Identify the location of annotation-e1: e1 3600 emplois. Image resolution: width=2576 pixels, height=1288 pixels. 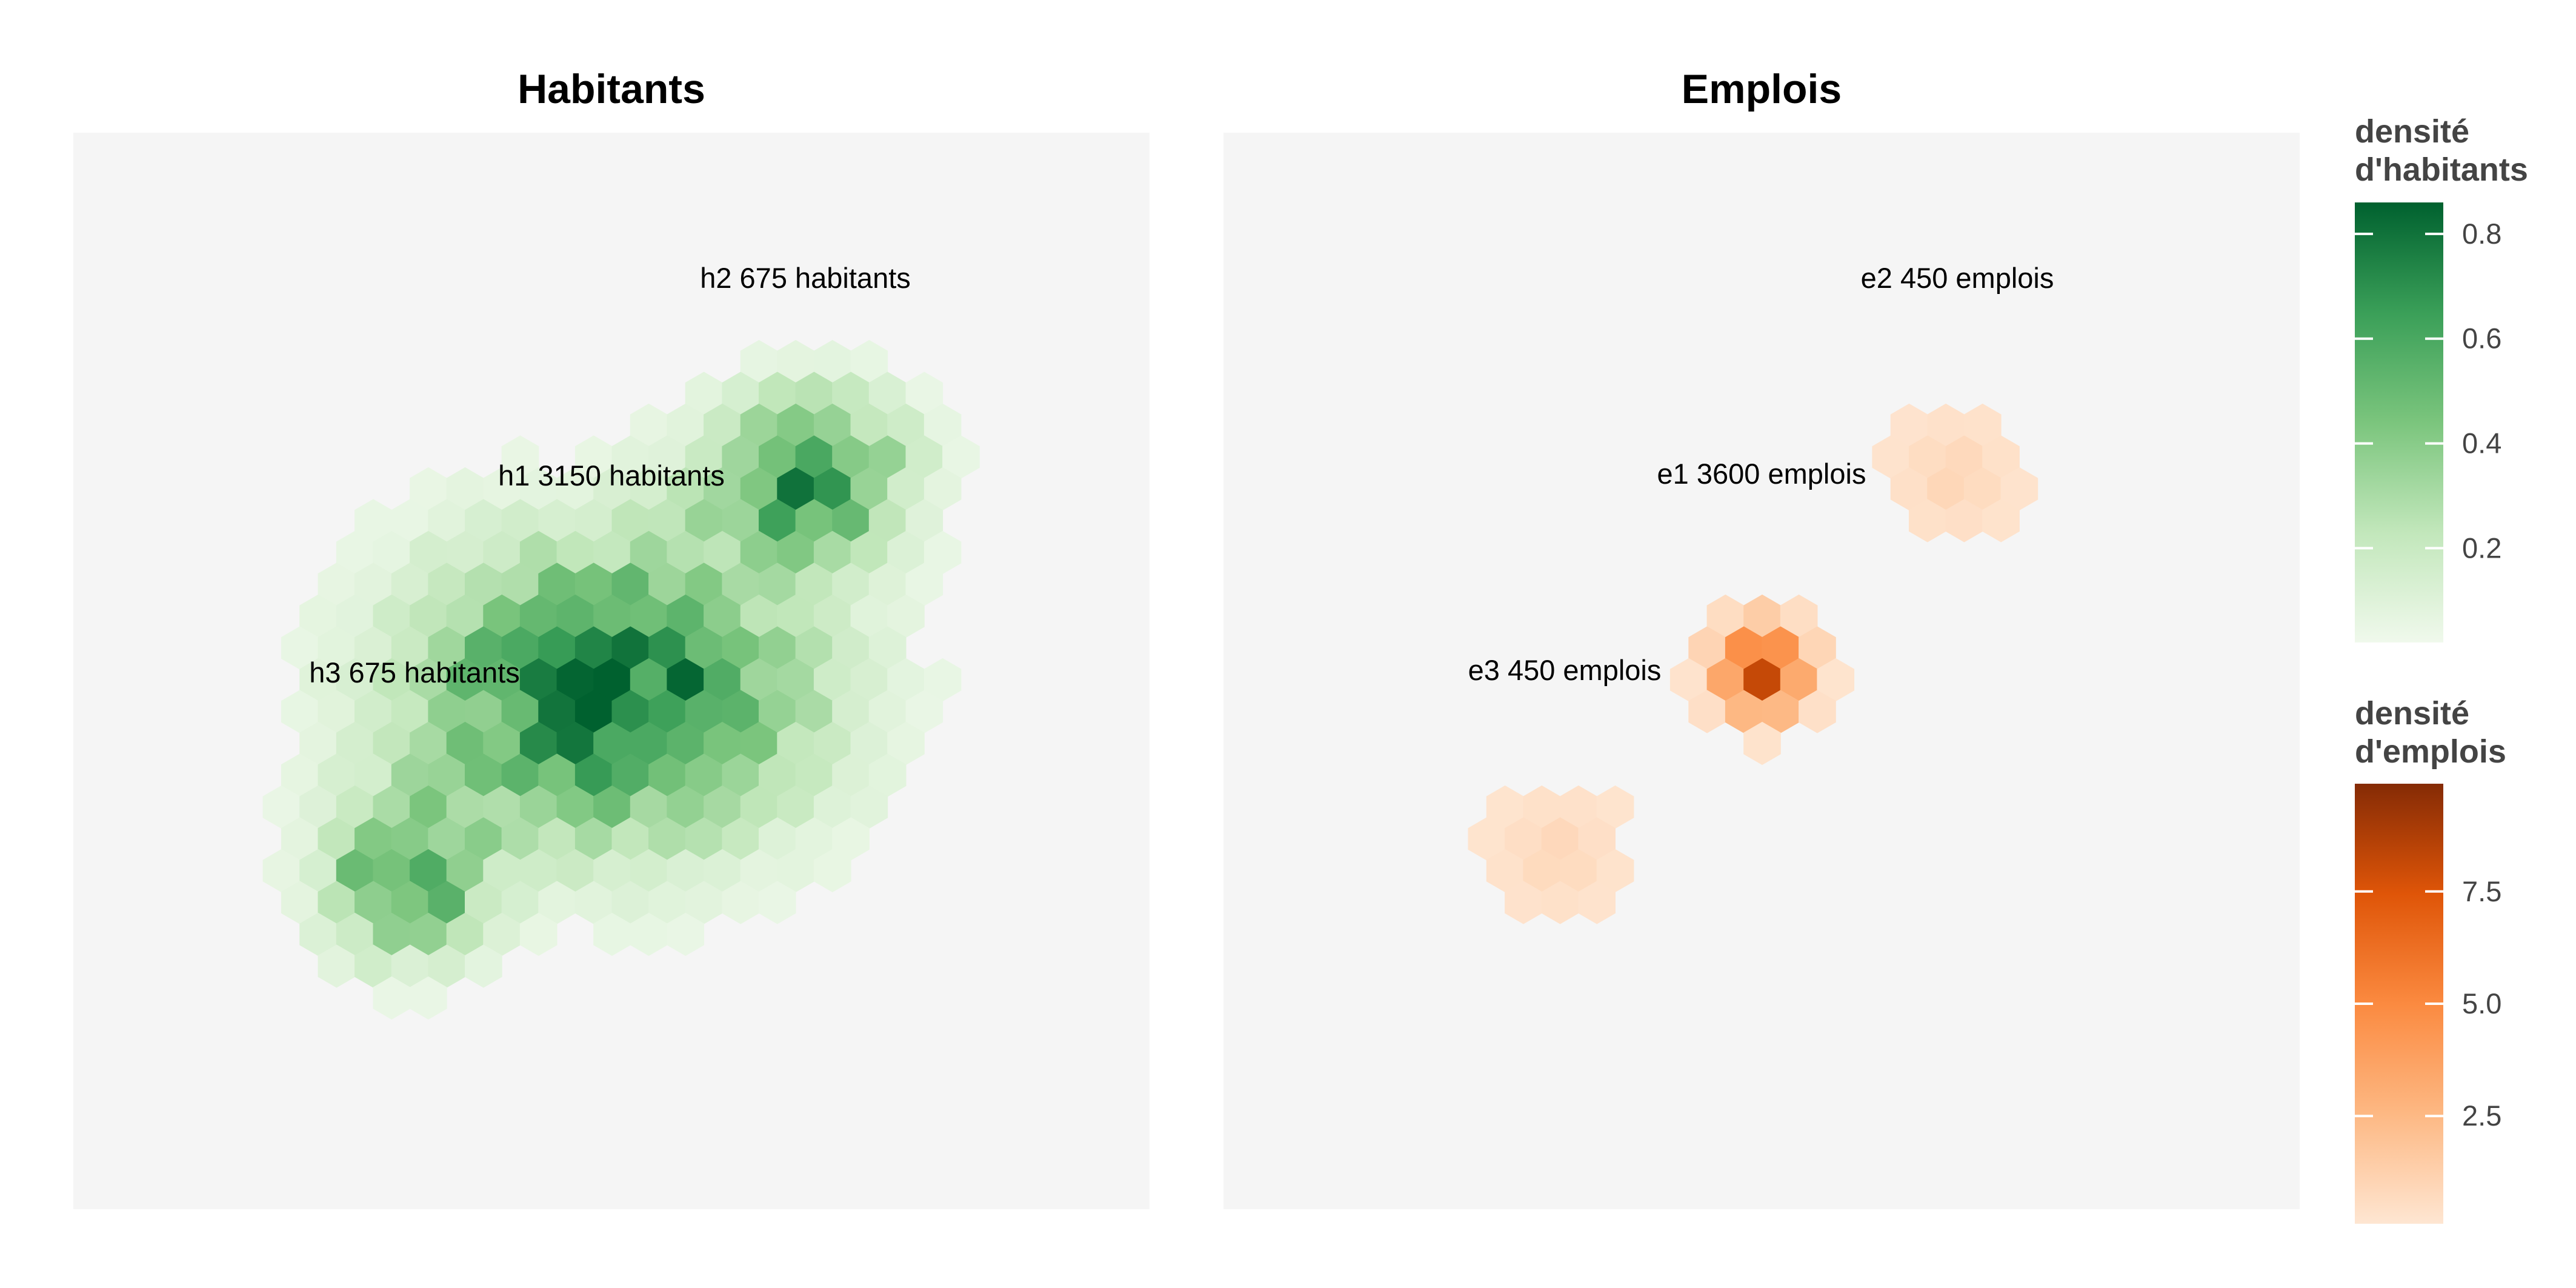
(1761, 474).